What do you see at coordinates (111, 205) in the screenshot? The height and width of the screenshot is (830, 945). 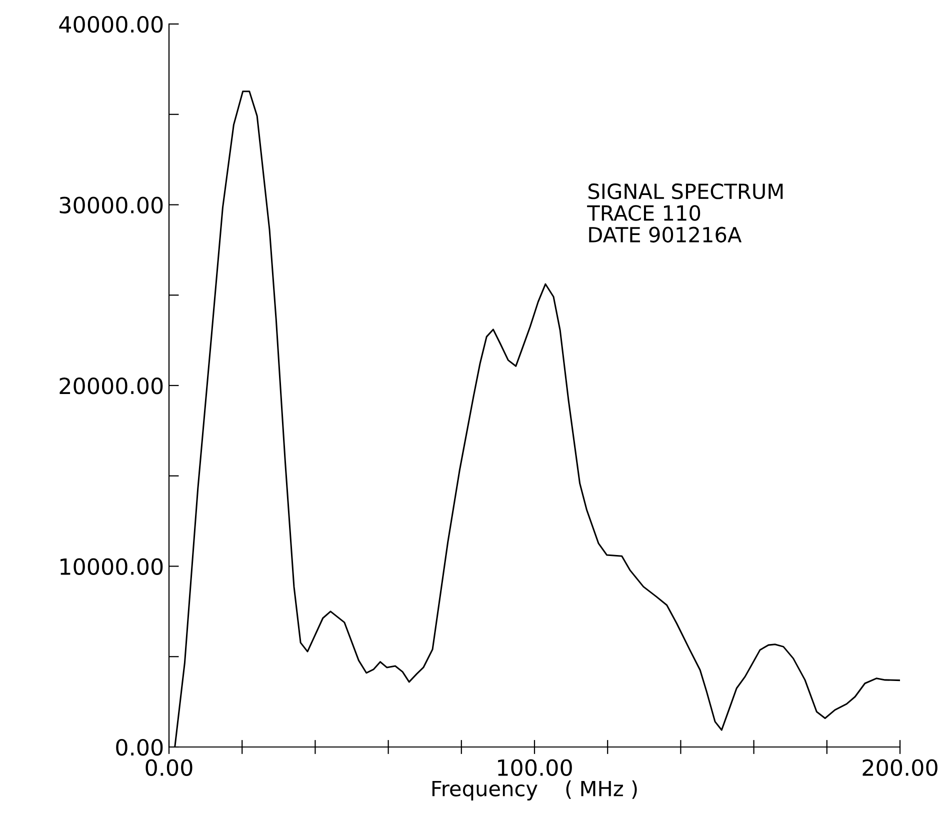 I see `y-tick-label: 30000.00` at bounding box center [111, 205].